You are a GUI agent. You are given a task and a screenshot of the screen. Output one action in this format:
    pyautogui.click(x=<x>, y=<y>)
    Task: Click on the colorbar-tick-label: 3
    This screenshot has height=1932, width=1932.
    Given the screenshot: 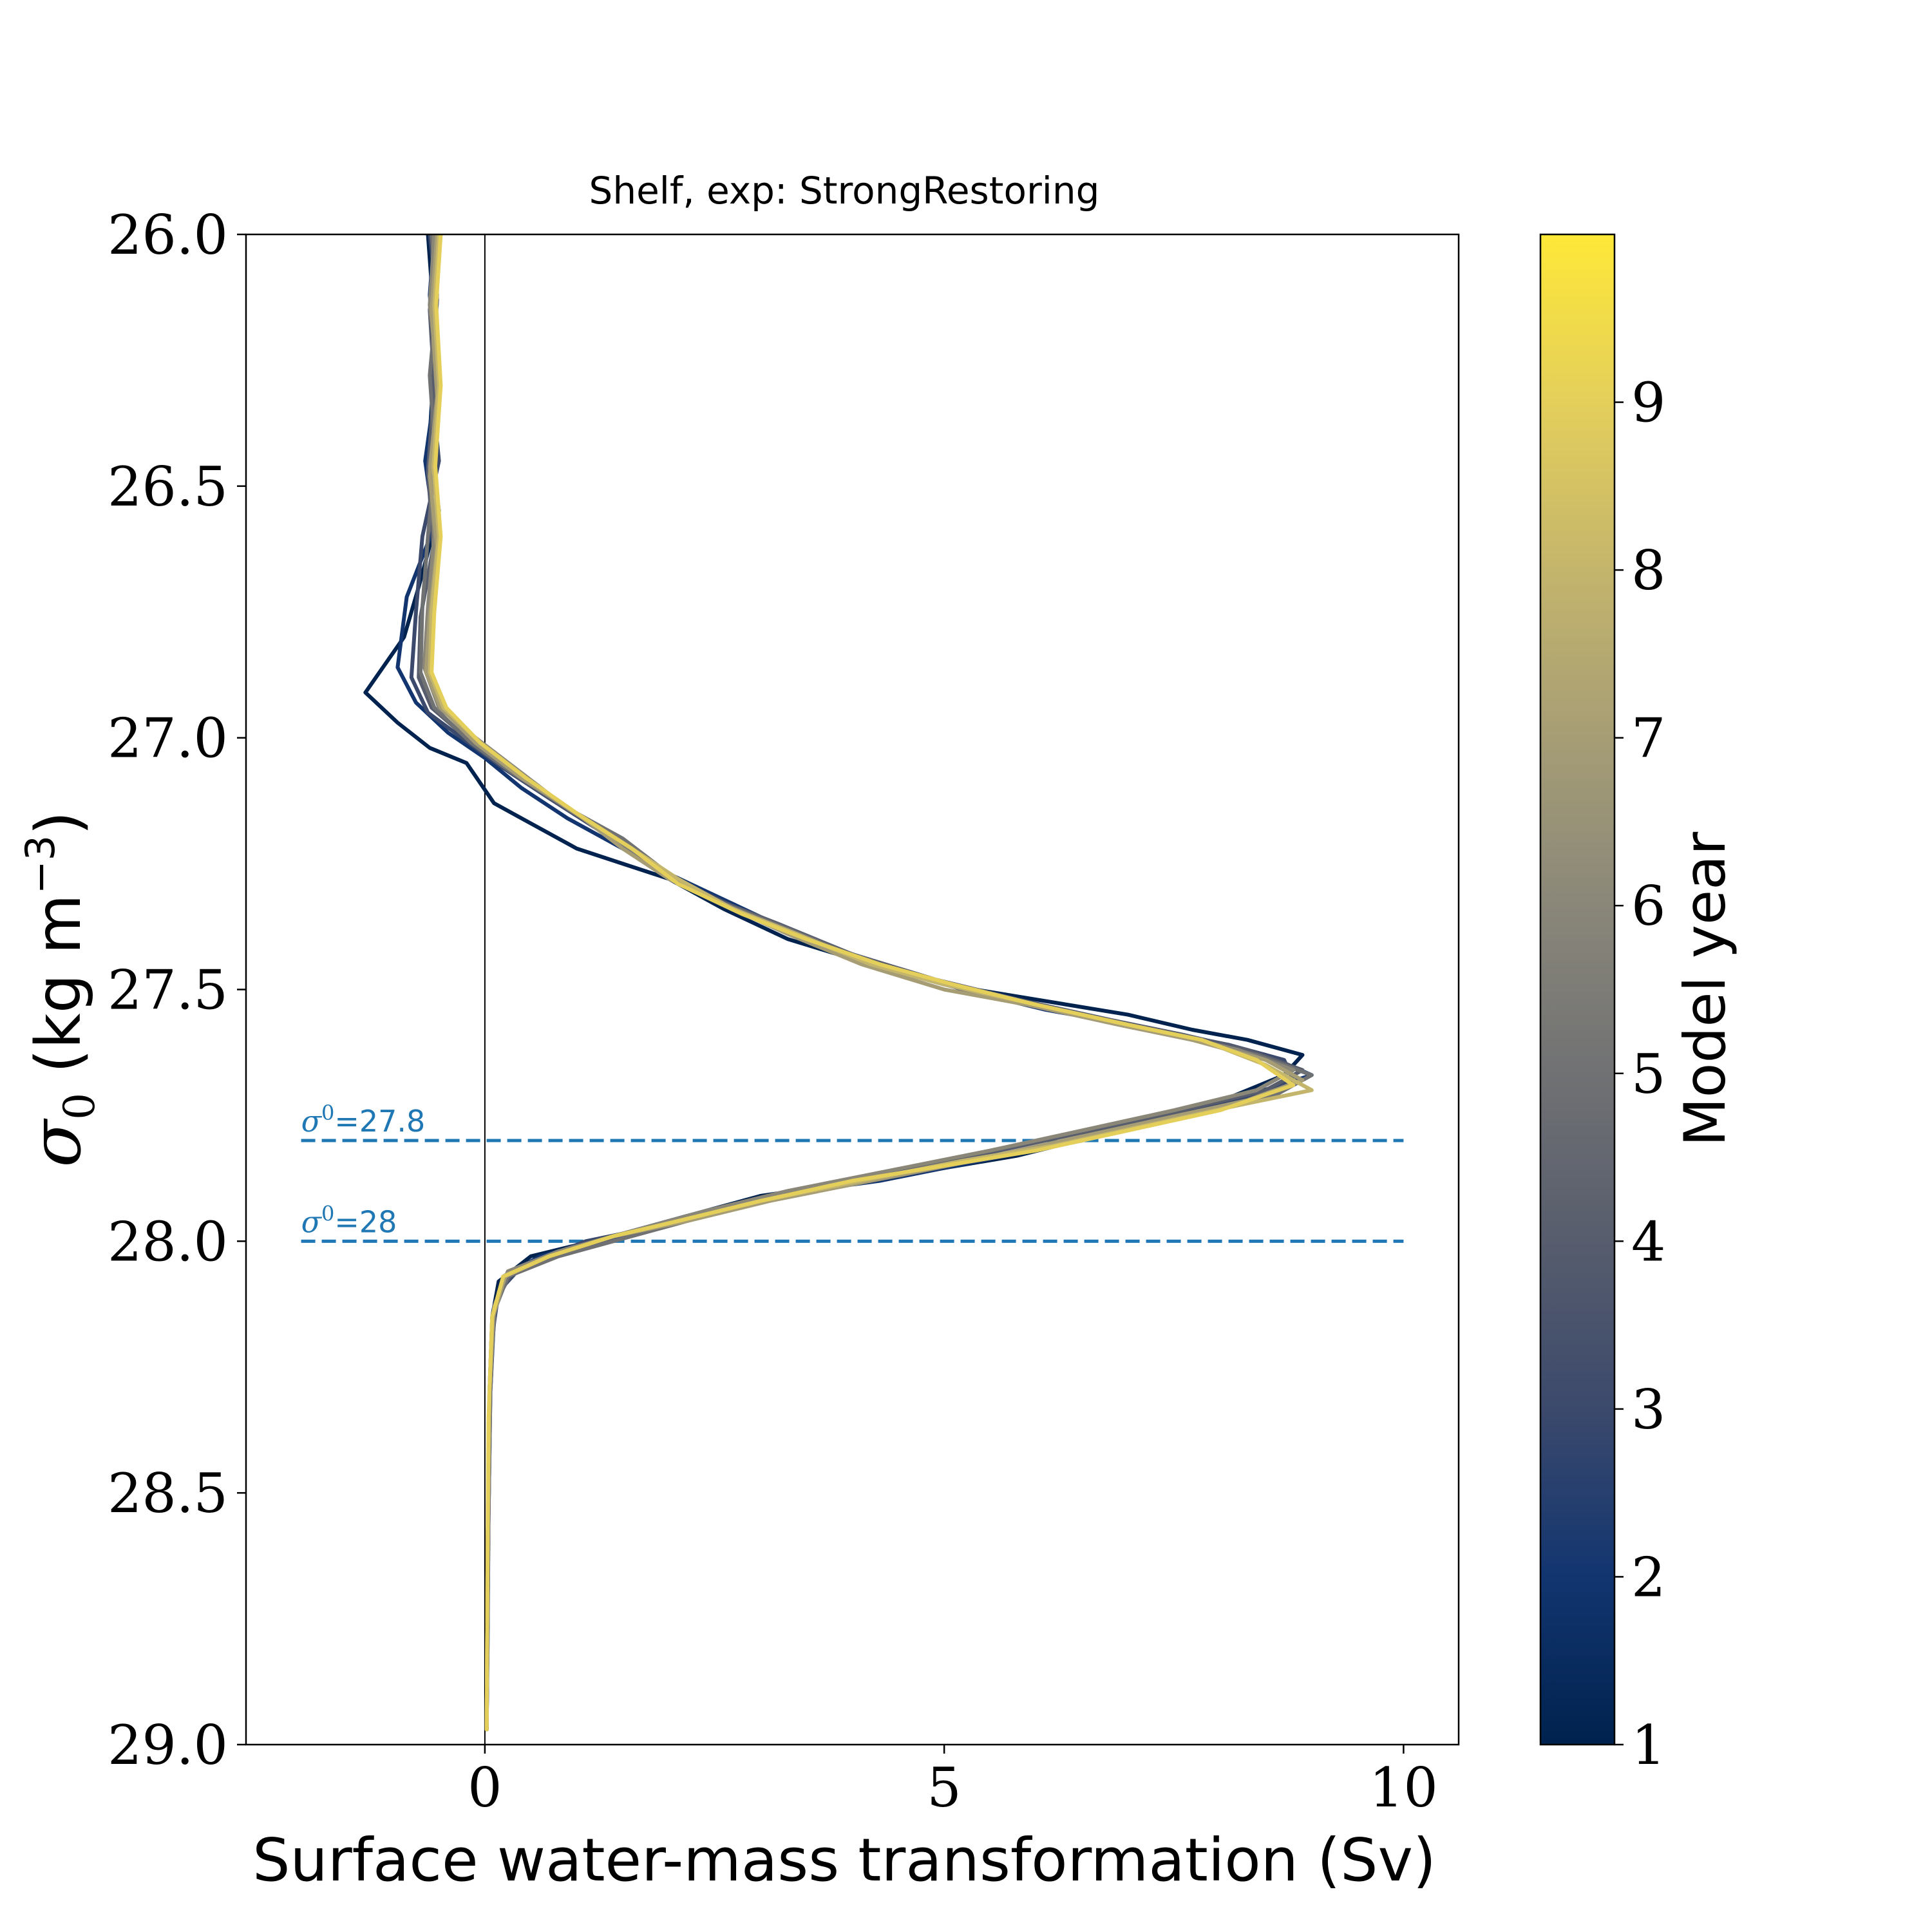 What is the action you would take?
    pyautogui.click(x=1648, y=1409)
    